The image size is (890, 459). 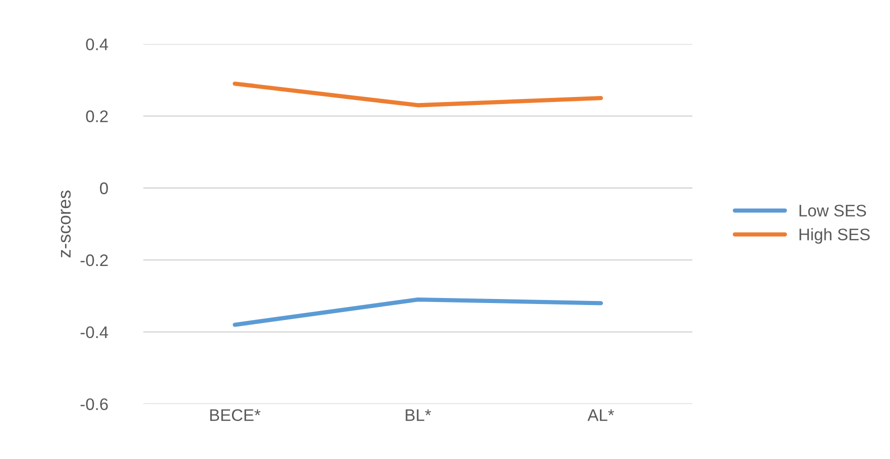 What do you see at coordinates (65, 224) in the screenshot?
I see `y-axis-title: z-scores` at bounding box center [65, 224].